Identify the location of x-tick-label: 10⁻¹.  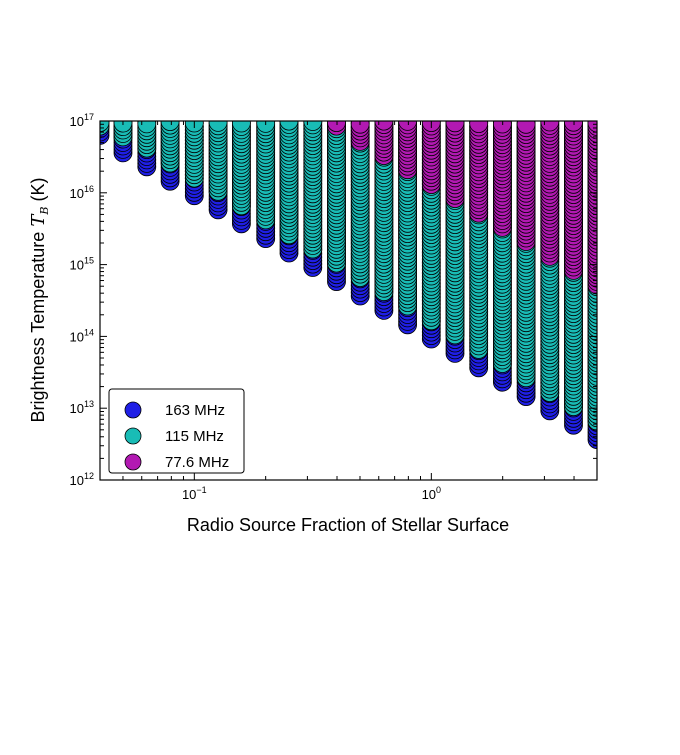
(194, 493).